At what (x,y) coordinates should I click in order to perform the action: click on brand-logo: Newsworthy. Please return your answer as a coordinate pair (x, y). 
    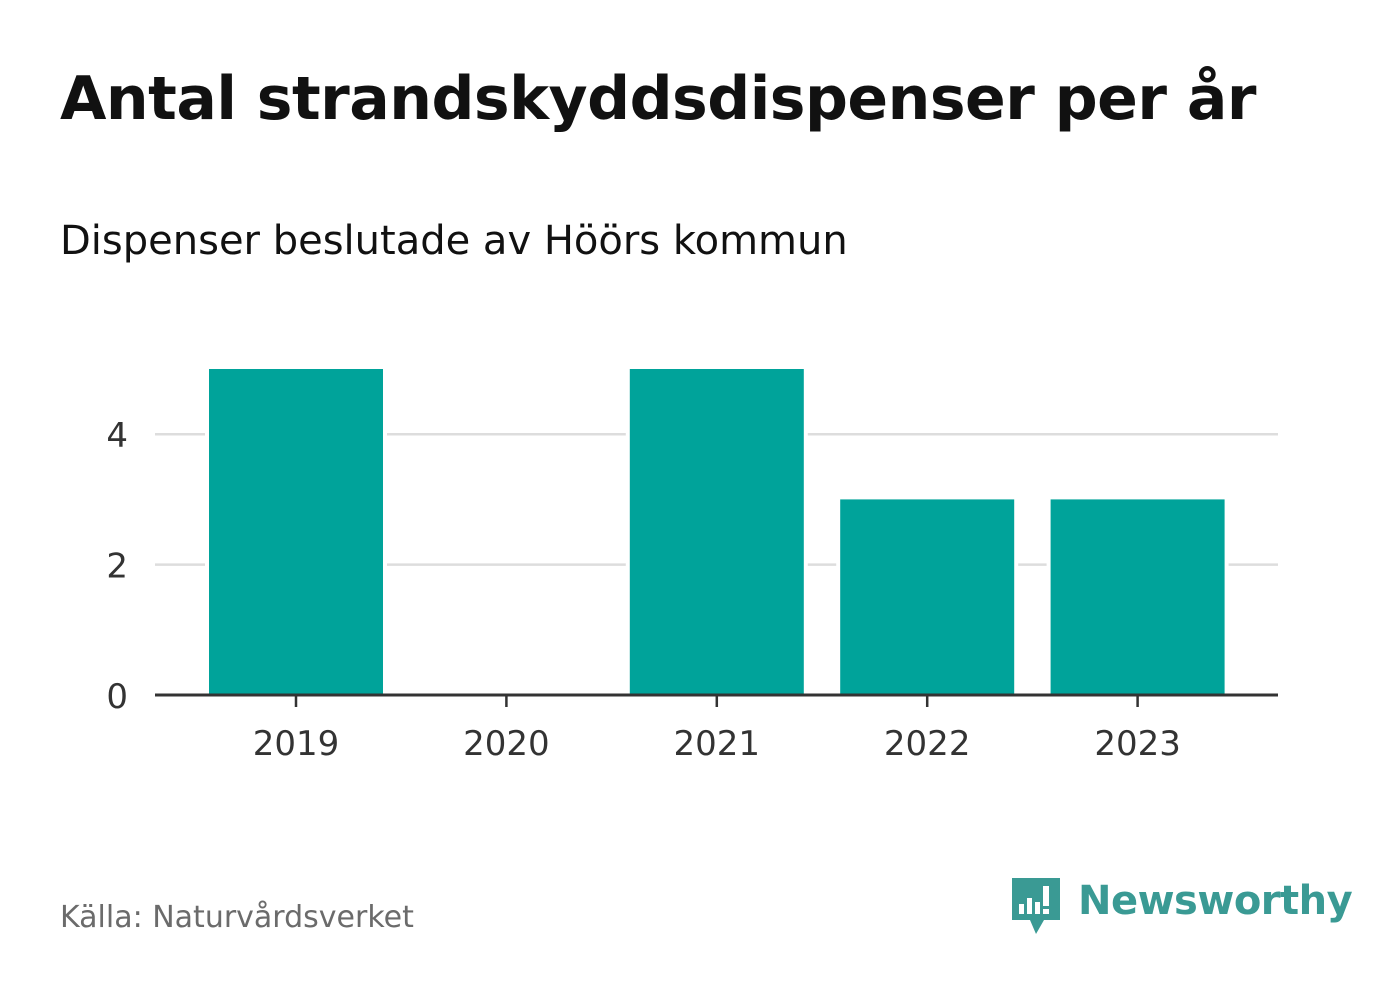
    Looking at the image, I should click on (1180, 909).